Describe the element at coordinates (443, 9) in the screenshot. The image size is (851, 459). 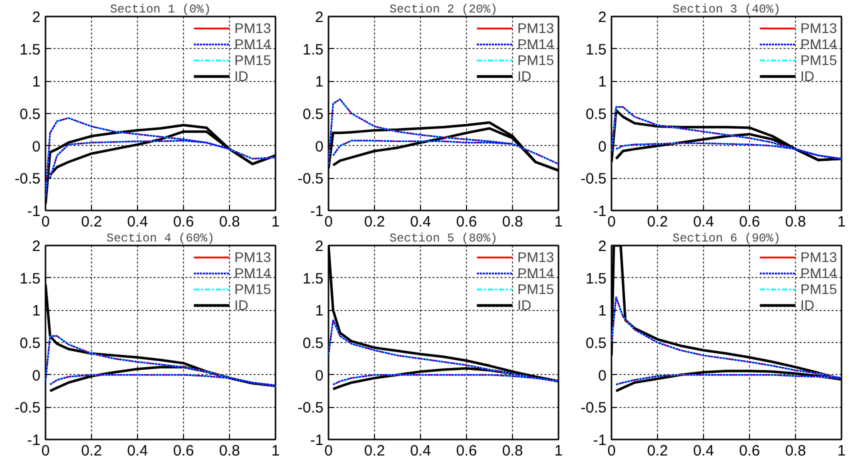
I see `chart-title: Section 2 (20%)` at that location.